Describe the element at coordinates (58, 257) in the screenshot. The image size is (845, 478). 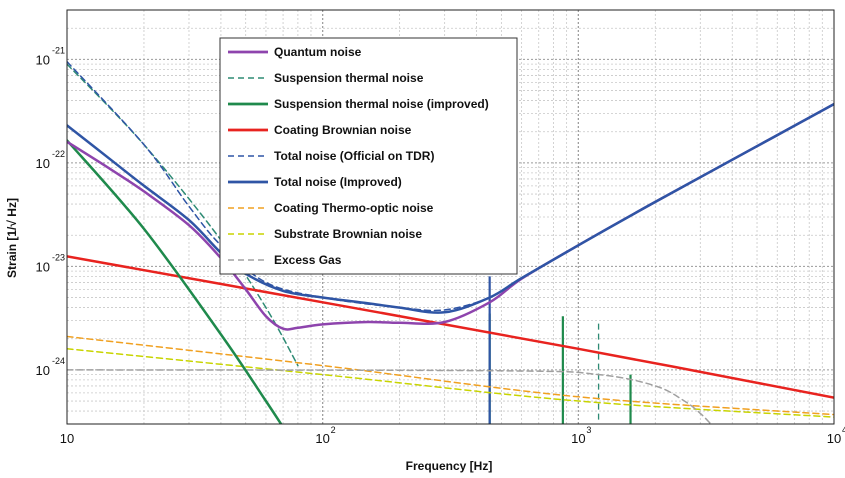
I see `y-tick-exponent: -23` at that location.